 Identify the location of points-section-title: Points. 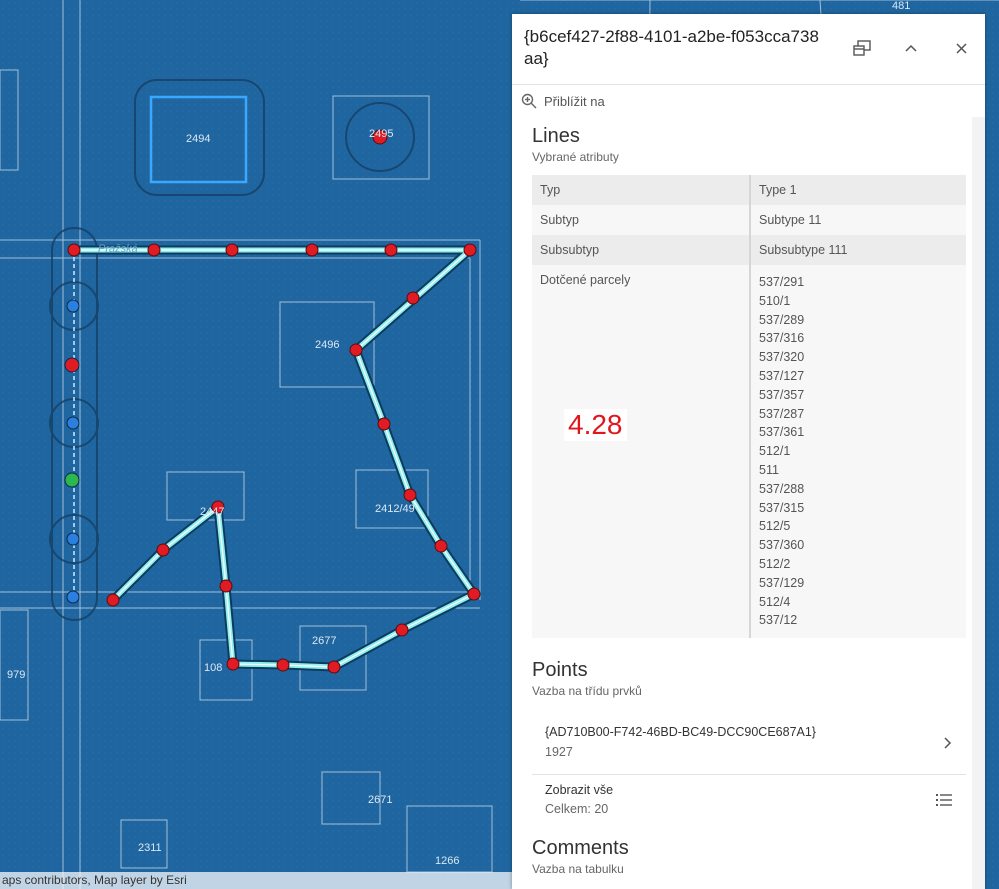
(560, 670).